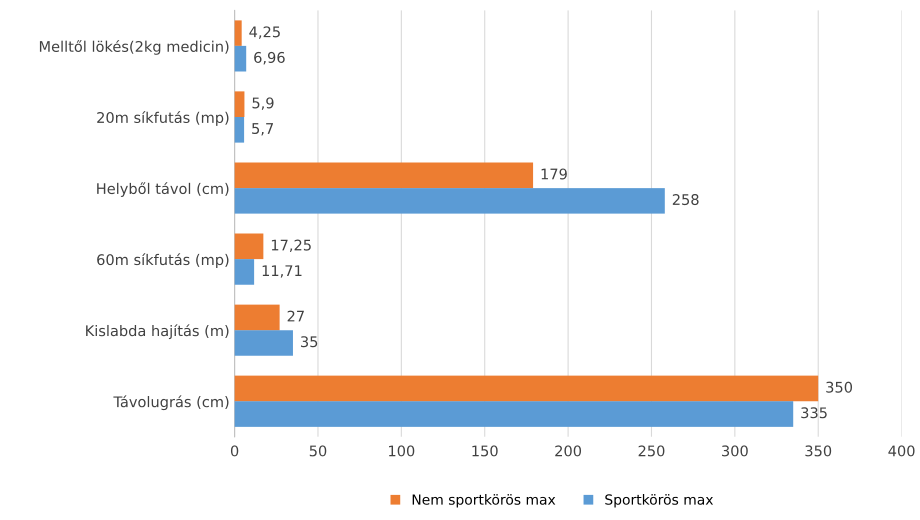 This screenshot has height=520, width=920. Describe the element at coordinates (685, 200) in the screenshot. I see `data-label: 258` at that location.